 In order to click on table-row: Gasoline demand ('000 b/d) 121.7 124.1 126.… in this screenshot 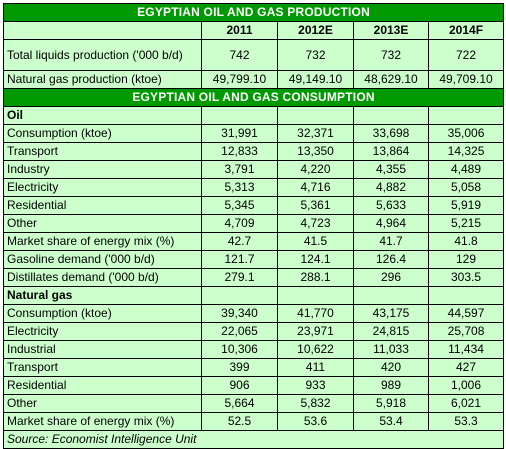, I will do `click(254, 259)`.